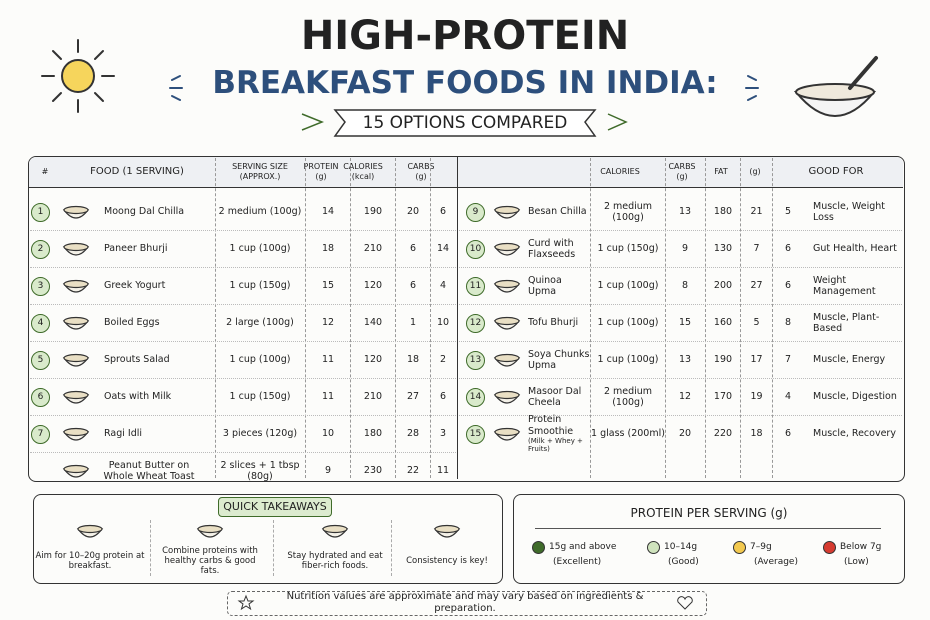 This screenshot has height=620, width=930. Describe the element at coordinates (559, 359) in the screenshot. I see `food-label: Soya Chunks Upma` at that location.